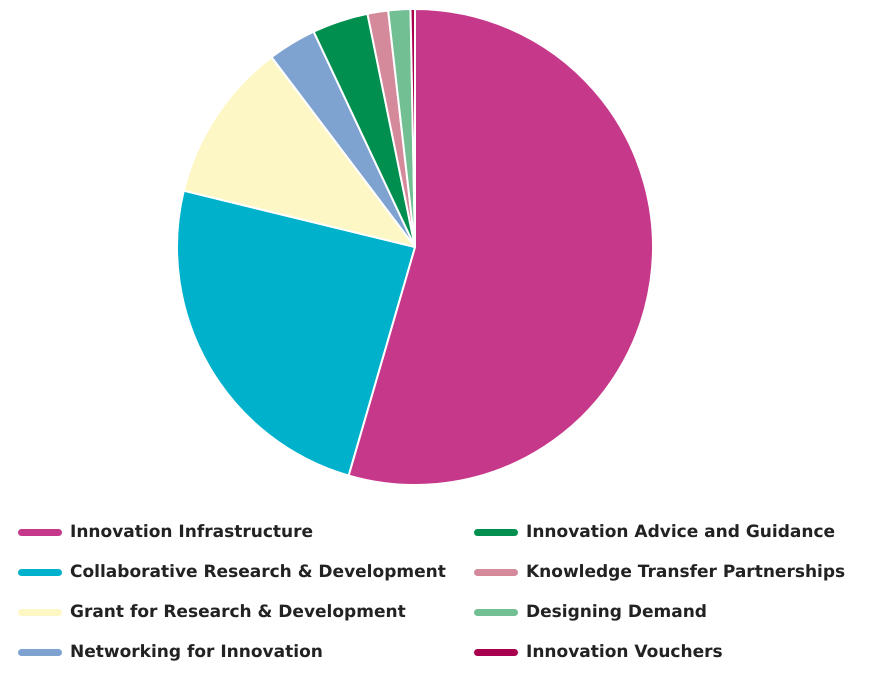 This screenshot has height=673, width=869. What do you see at coordinates (192, 532) in the screenshot?
I see `legend-label: Innovation Infrastructure` at bounding box center [192, 532].